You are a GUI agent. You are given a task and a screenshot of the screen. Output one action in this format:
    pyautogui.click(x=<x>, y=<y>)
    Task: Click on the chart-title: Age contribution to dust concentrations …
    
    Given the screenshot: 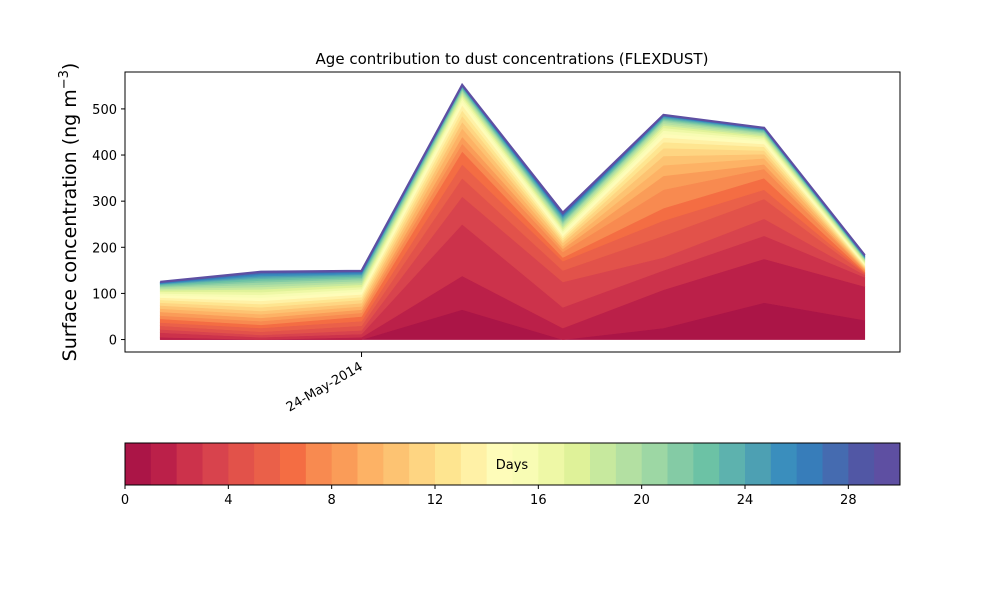 What is the action you would take?
    pyautogui.click(x=512, y=59)
    